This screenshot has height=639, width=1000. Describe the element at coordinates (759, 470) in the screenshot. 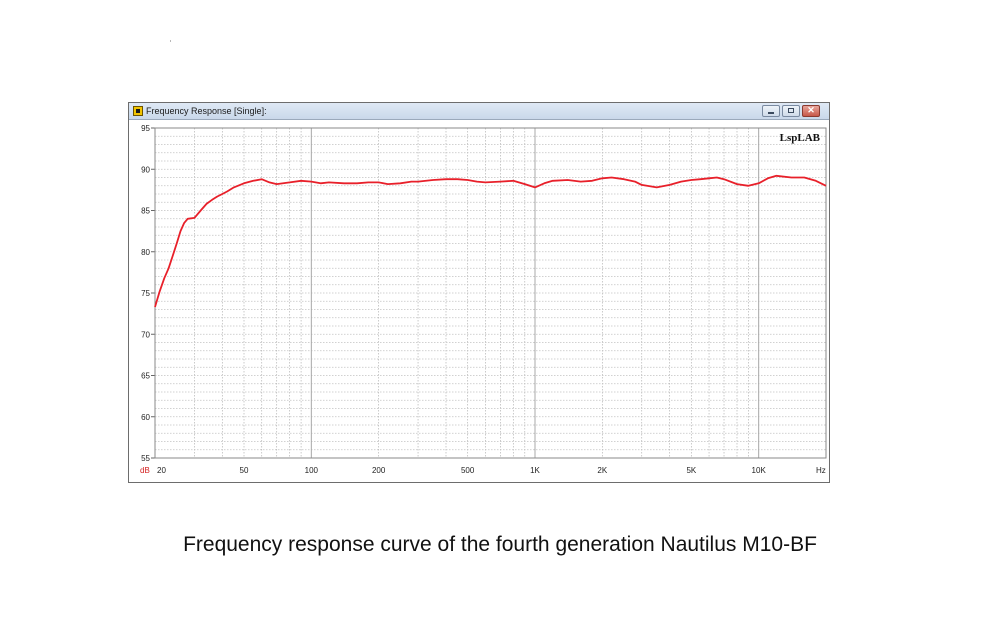

I see `x-tick-label: 10K` at that location.